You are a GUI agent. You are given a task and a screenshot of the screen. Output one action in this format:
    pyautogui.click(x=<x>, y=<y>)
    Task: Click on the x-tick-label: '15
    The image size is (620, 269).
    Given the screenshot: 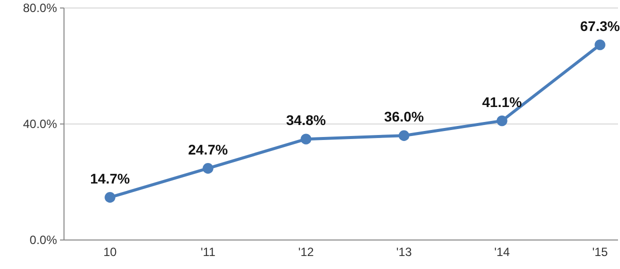 What is the action you would take?
    pyautogui.click(x=600, y=252)
    